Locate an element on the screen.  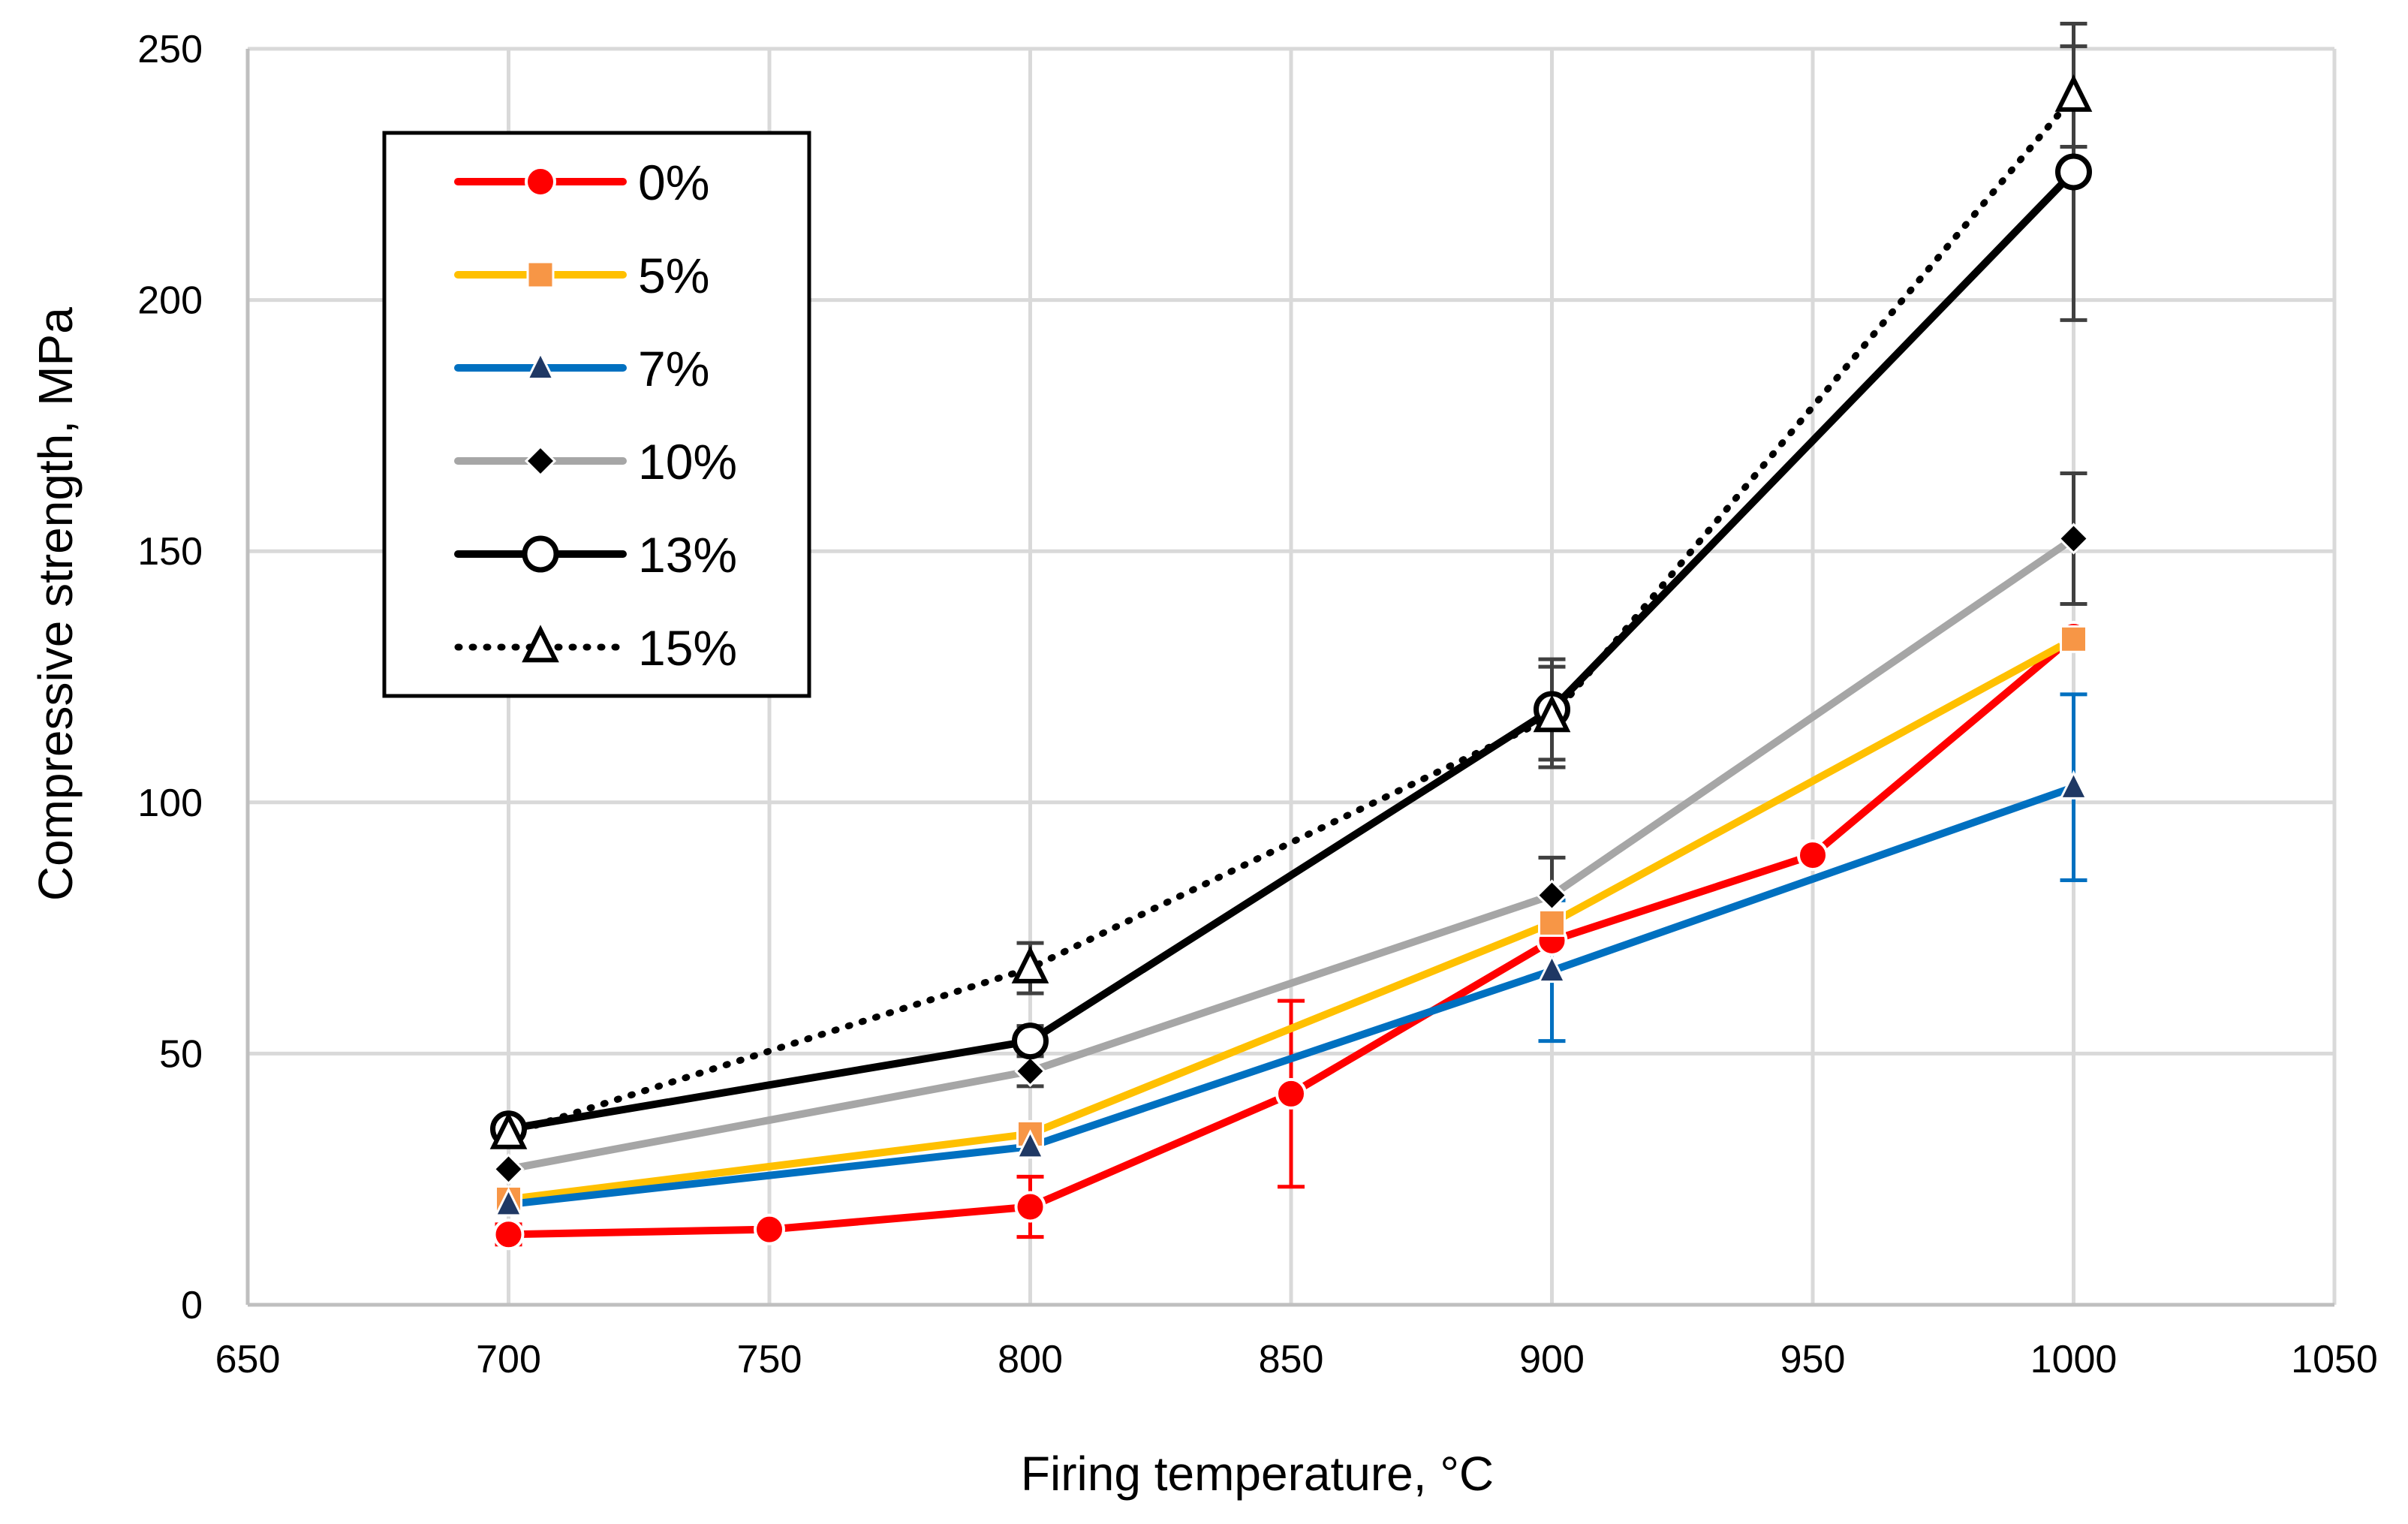
x-tick-label: 900 is located at coordinates (1552, 1359).